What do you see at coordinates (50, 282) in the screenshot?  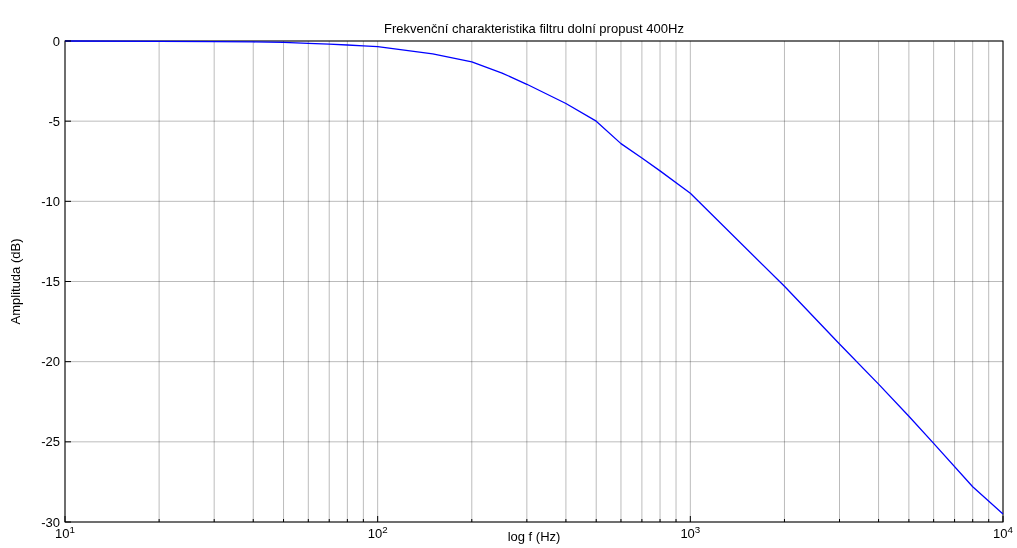 I see `y-tick-label: -15` at bounding box center [50, 282].